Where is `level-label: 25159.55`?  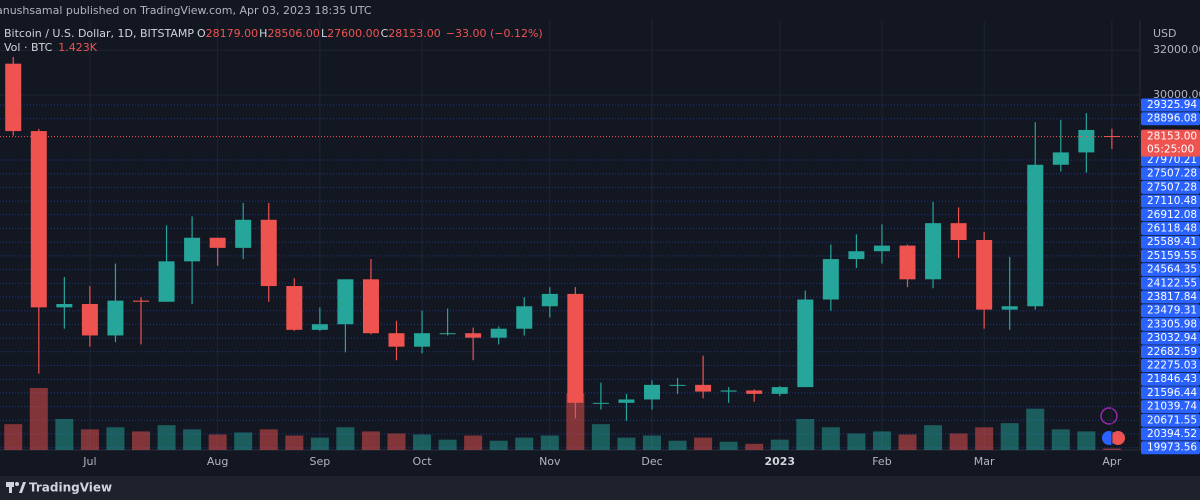 level-label: 25159.55 is located at coordinates (1172, 256).